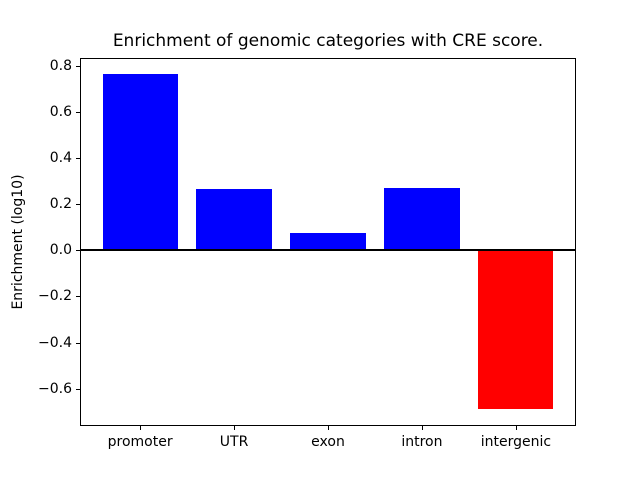 This screenshot has width=640, height=480. I want to click on bar-intergenic, so click(516, 330).